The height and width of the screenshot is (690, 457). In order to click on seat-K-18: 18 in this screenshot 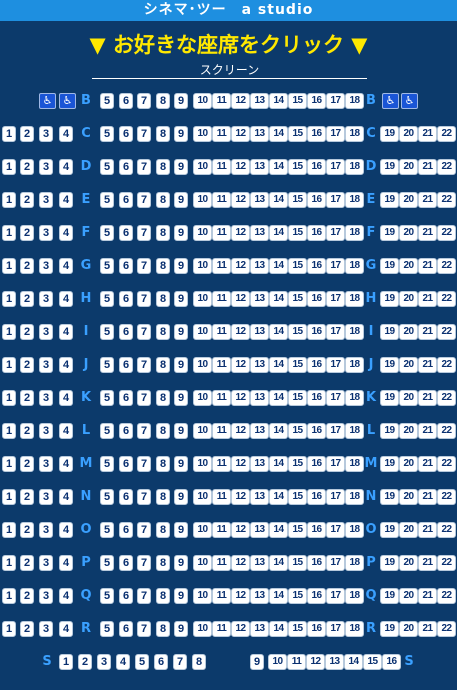, I will do `click(354, 398)`.